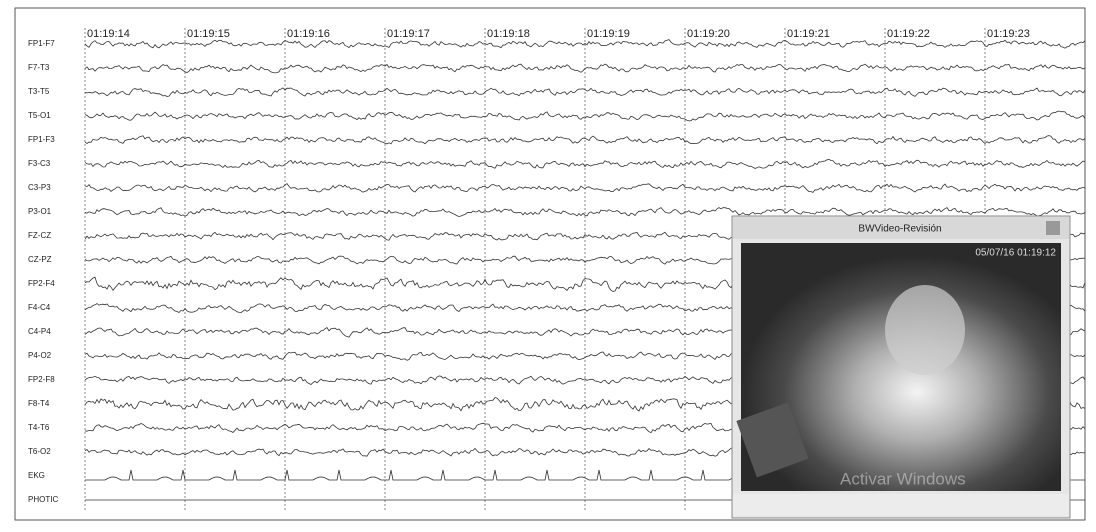  What do you see at coordinates (39, 427) in the screenshot?
I see `channel-label: T4-T6` at bounding box center [39, 427].